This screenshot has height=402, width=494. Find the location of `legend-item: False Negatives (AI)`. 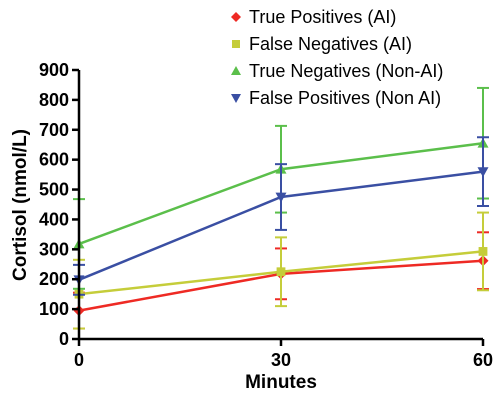

legend-item: False Negatives (AI) is located at coordinates (322, 44).